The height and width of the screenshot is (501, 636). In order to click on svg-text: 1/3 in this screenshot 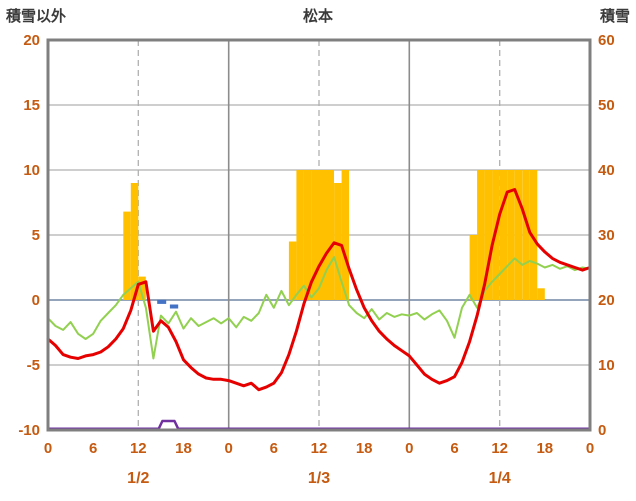, I will do `click(319, 478)`.